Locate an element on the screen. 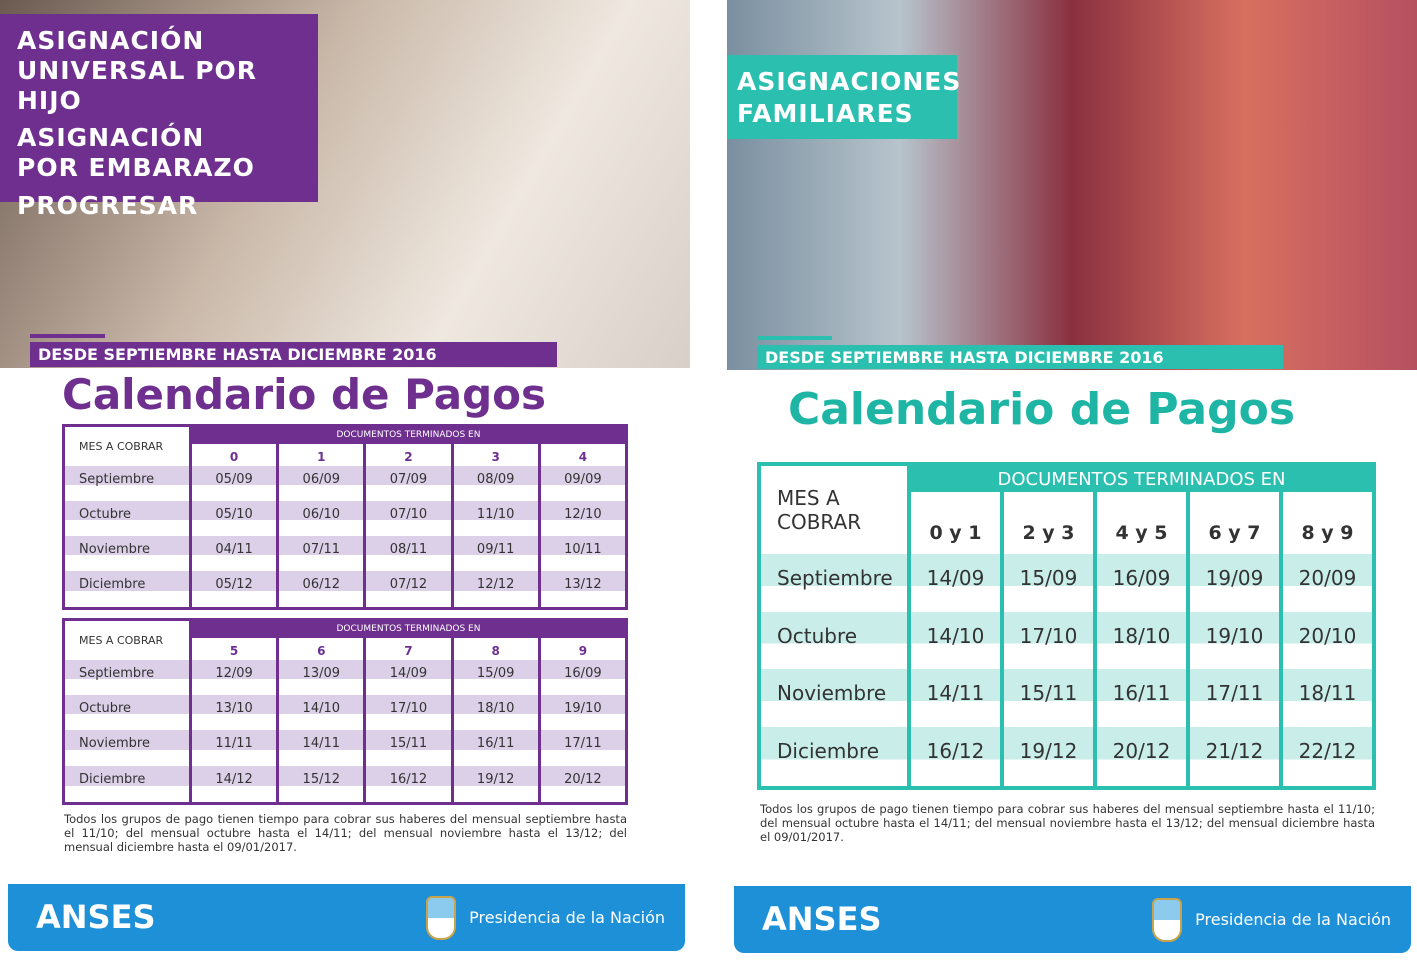 The height and width of the screenshot is (967, 1417). data-row: Diciembre 05/12 06/12 07/12 12/12 13/12 is located at coordinates (345, 589).